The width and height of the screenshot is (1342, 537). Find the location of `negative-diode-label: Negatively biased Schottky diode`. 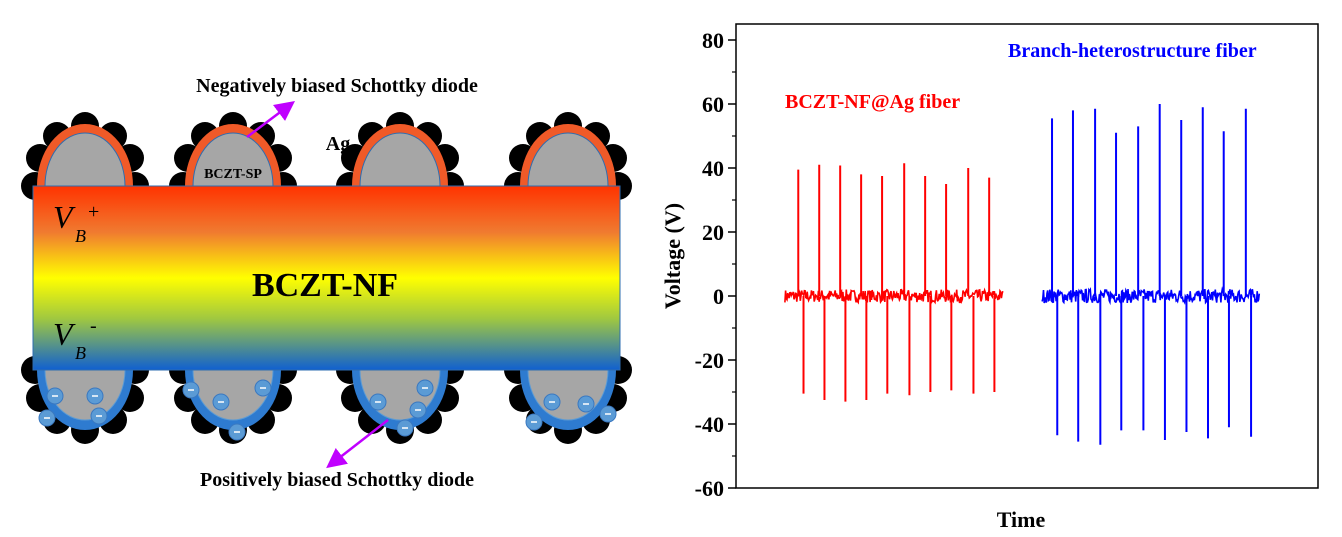

negative-diode-label: Negatively biased Schottky diode is located at coordinates (337, 86).